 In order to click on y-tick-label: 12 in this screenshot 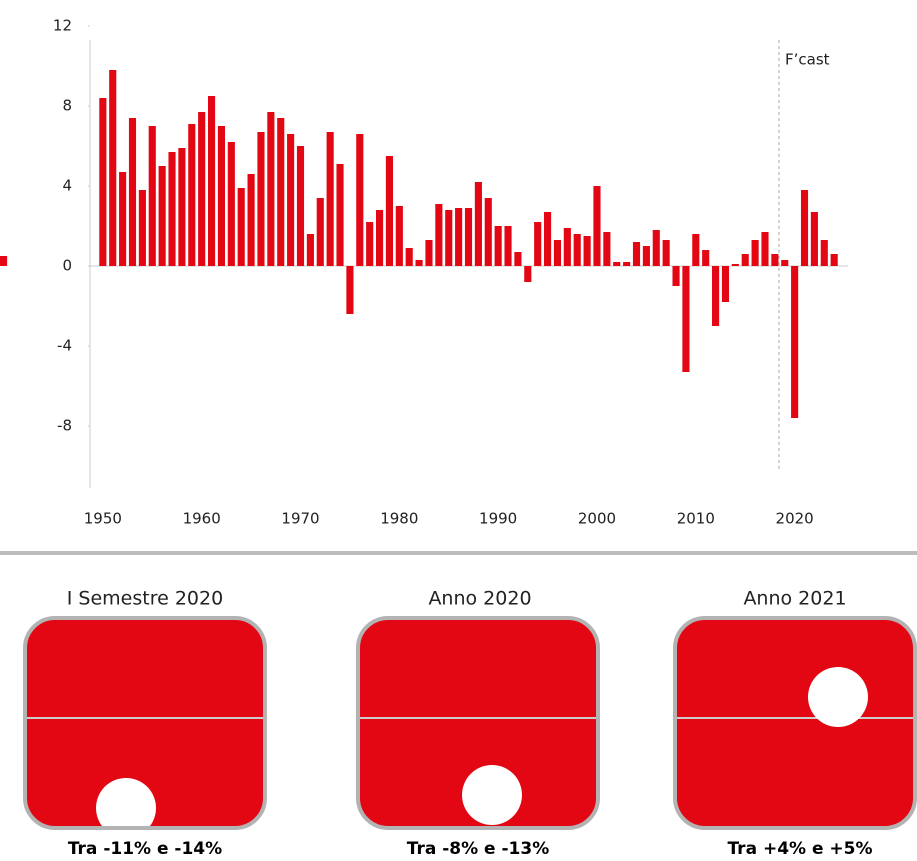, I will do `click(62, 26)`.